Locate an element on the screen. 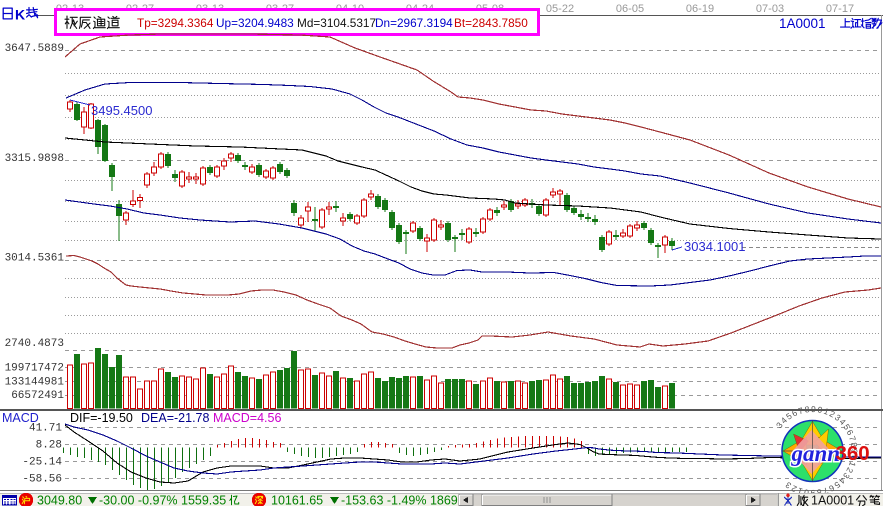 Image resolution: width=883 pixels, height=506 pixels. svg-text: 3495.4500 is located at coordinates (121, 110).